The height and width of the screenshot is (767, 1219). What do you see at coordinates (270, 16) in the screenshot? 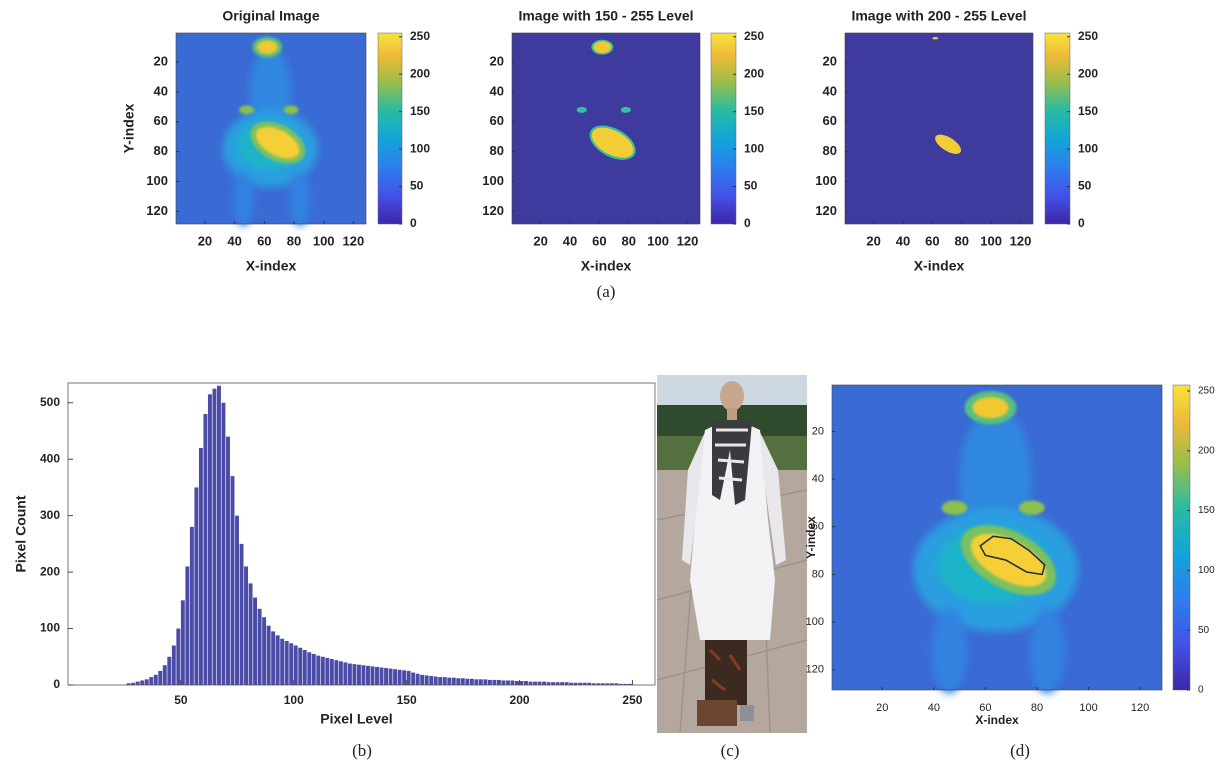
I see `panel-title: Original Image` at bounding box center [270, 16].